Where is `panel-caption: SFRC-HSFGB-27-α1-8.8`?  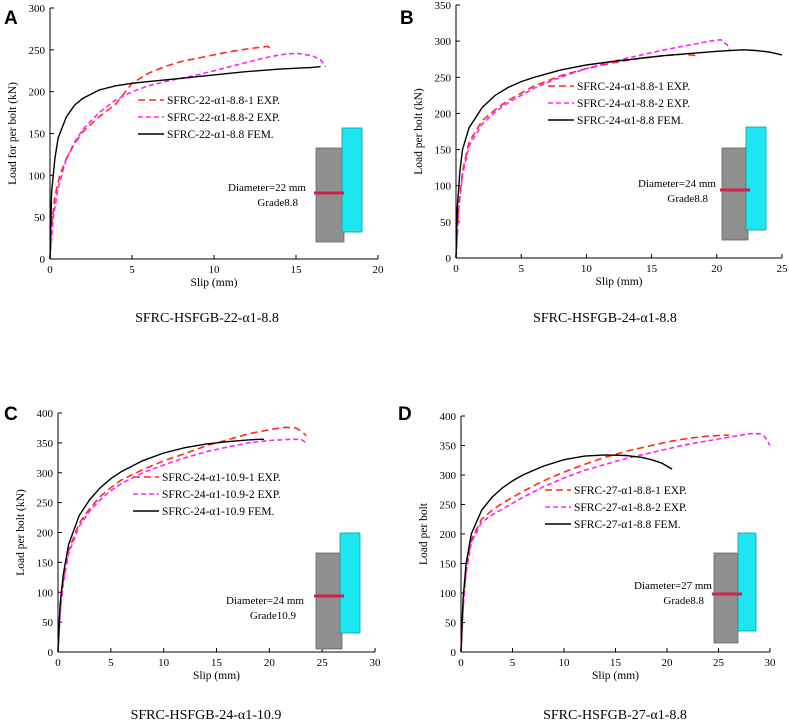
panel-caption: SFRC-HSFGB-27-α1-8.8 is located at coordinates (615, 715).